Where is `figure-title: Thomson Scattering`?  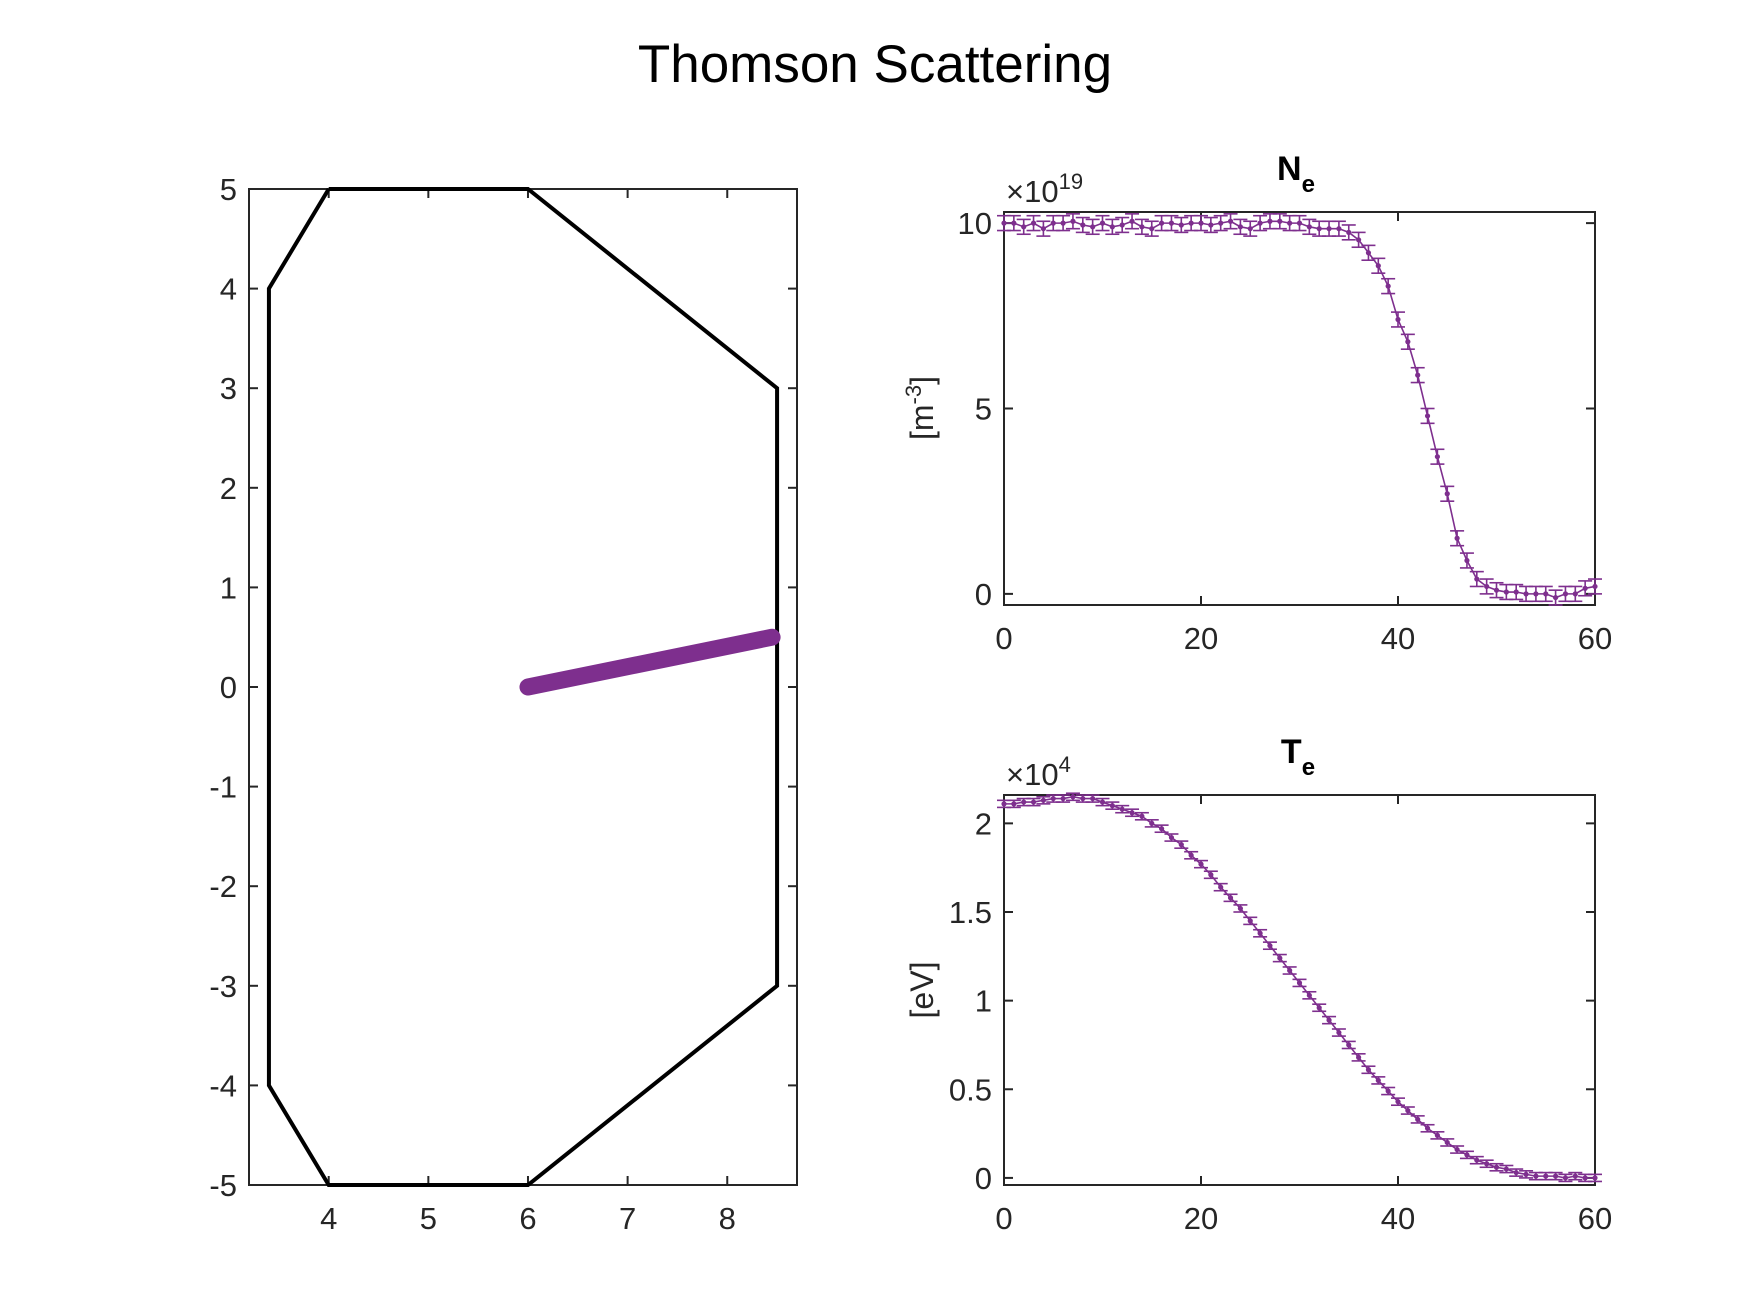
figure-title: Thomson Scattering is located at coordinates (875, 64).